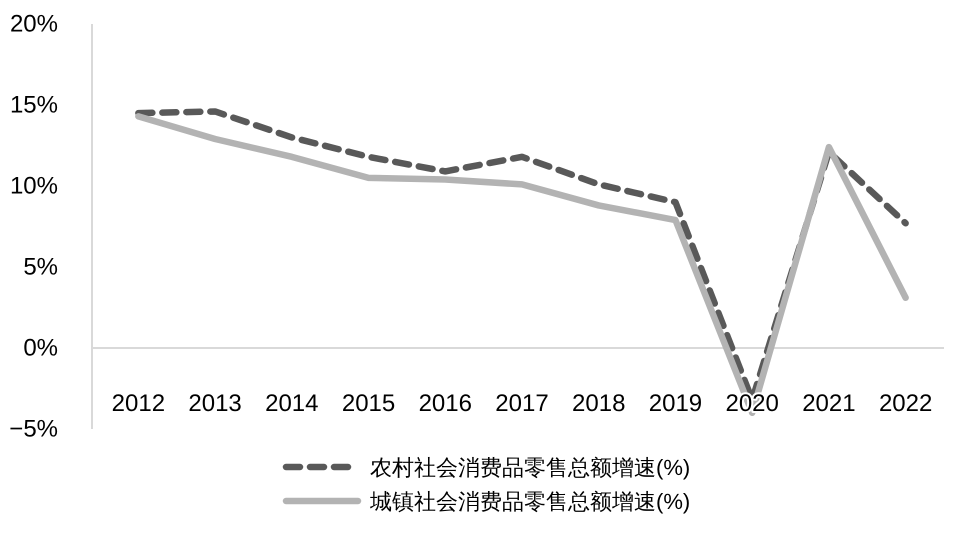  I want to click on legend-label: 农村社会消费品零售总额增速(%), so click(530, 467).